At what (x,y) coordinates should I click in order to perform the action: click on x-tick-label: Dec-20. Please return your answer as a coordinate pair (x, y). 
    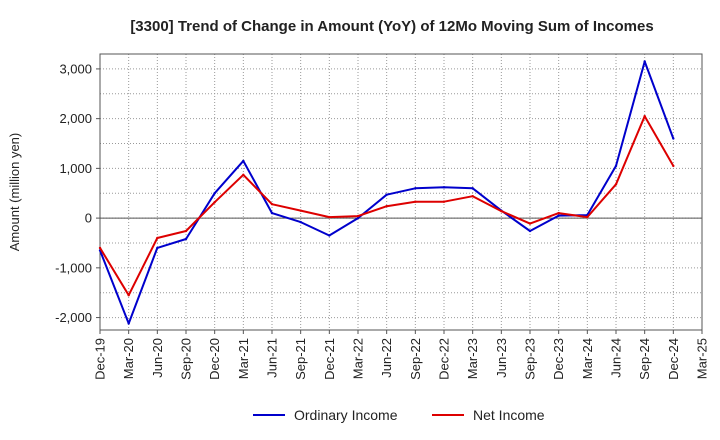
    Looking at the image, I should click on (214, 359).